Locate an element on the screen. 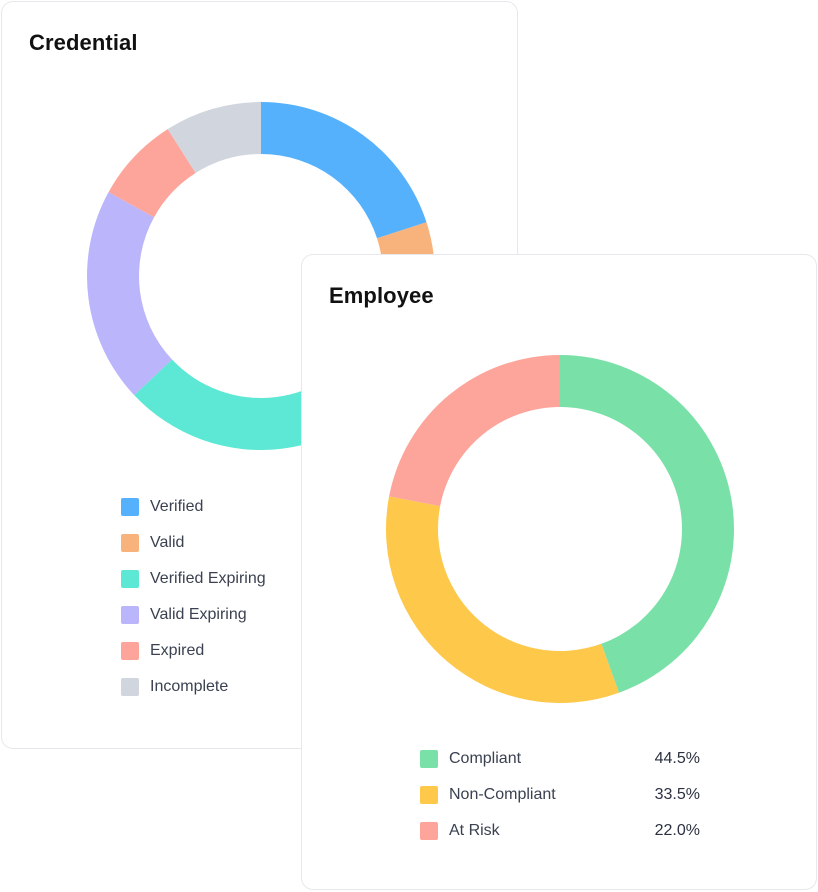 This screenshot has height=892, width=818. employee-legend-label: At Risk is located at coordinates (474, 830).